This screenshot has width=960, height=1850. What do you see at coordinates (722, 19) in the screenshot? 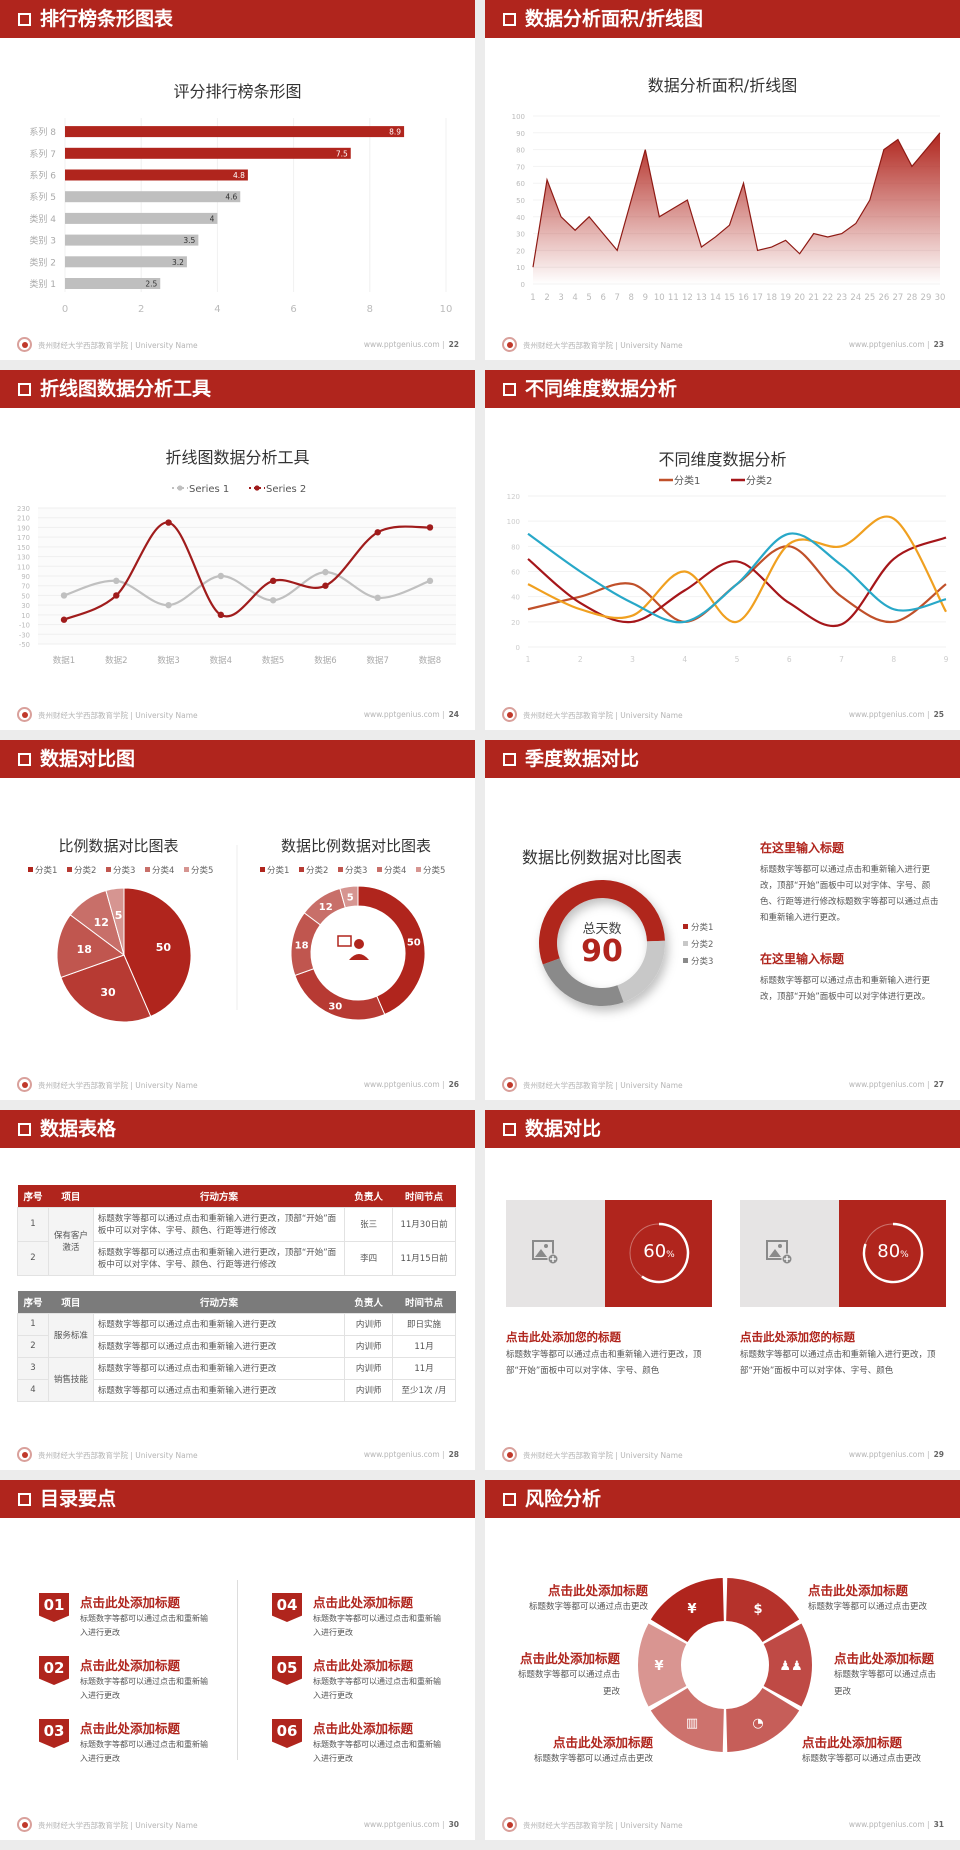
I see `slide-header: 数据分析面积/折线图` at bounding box center [722, 19].